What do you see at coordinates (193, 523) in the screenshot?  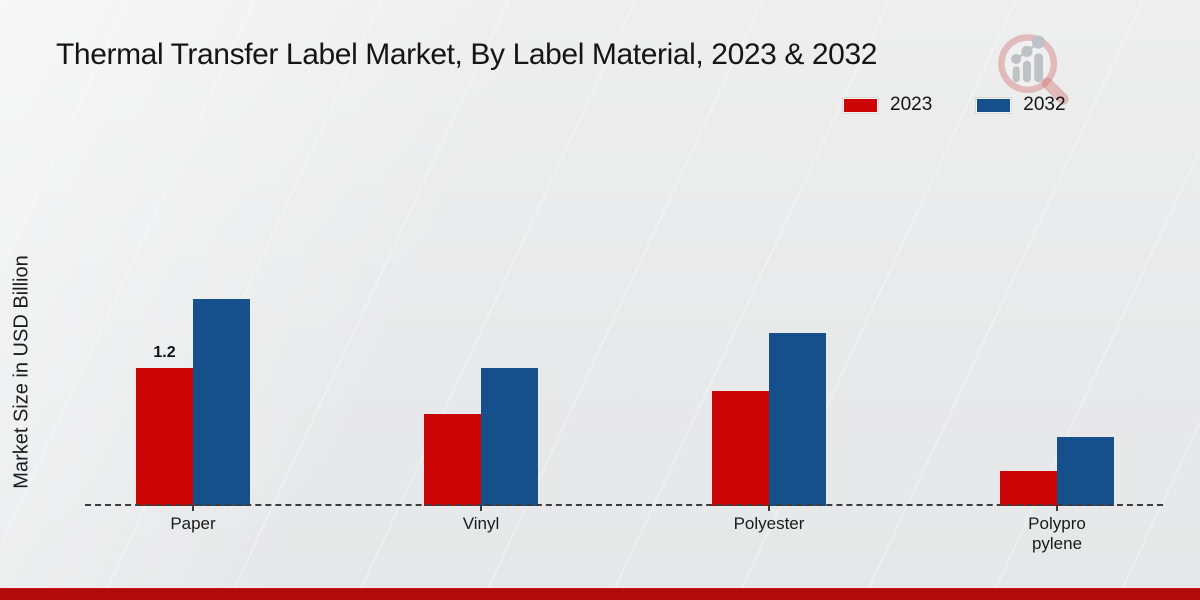 I see `x-axis-label-paper: Paper` at bounding box center [193, 523].